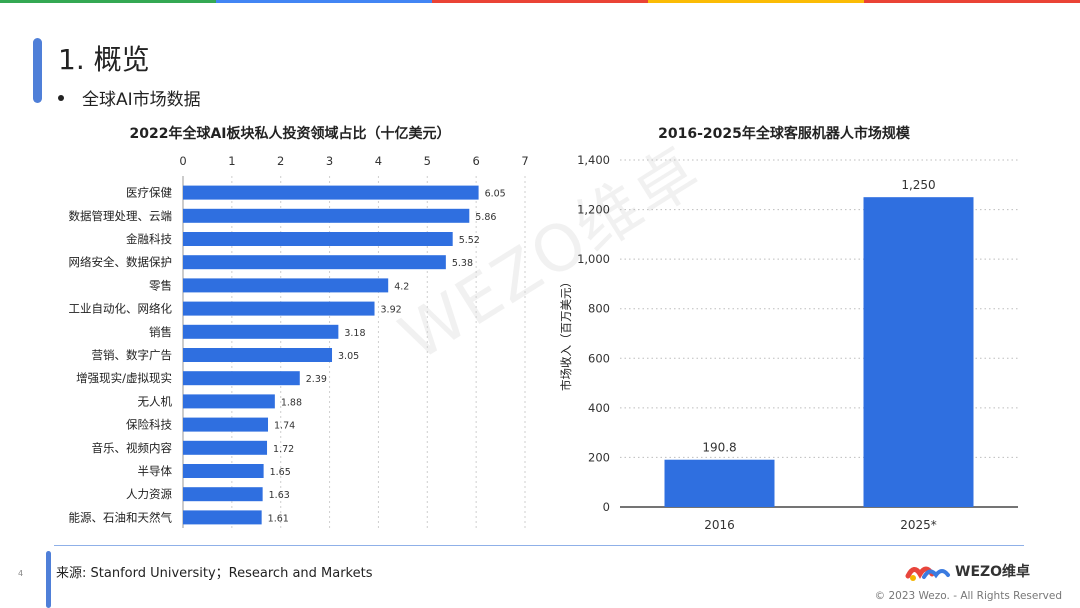 The image size is (1080, 608). I want to click on y-axis-title: 市场收入（百万美元）, so click(566, 333).